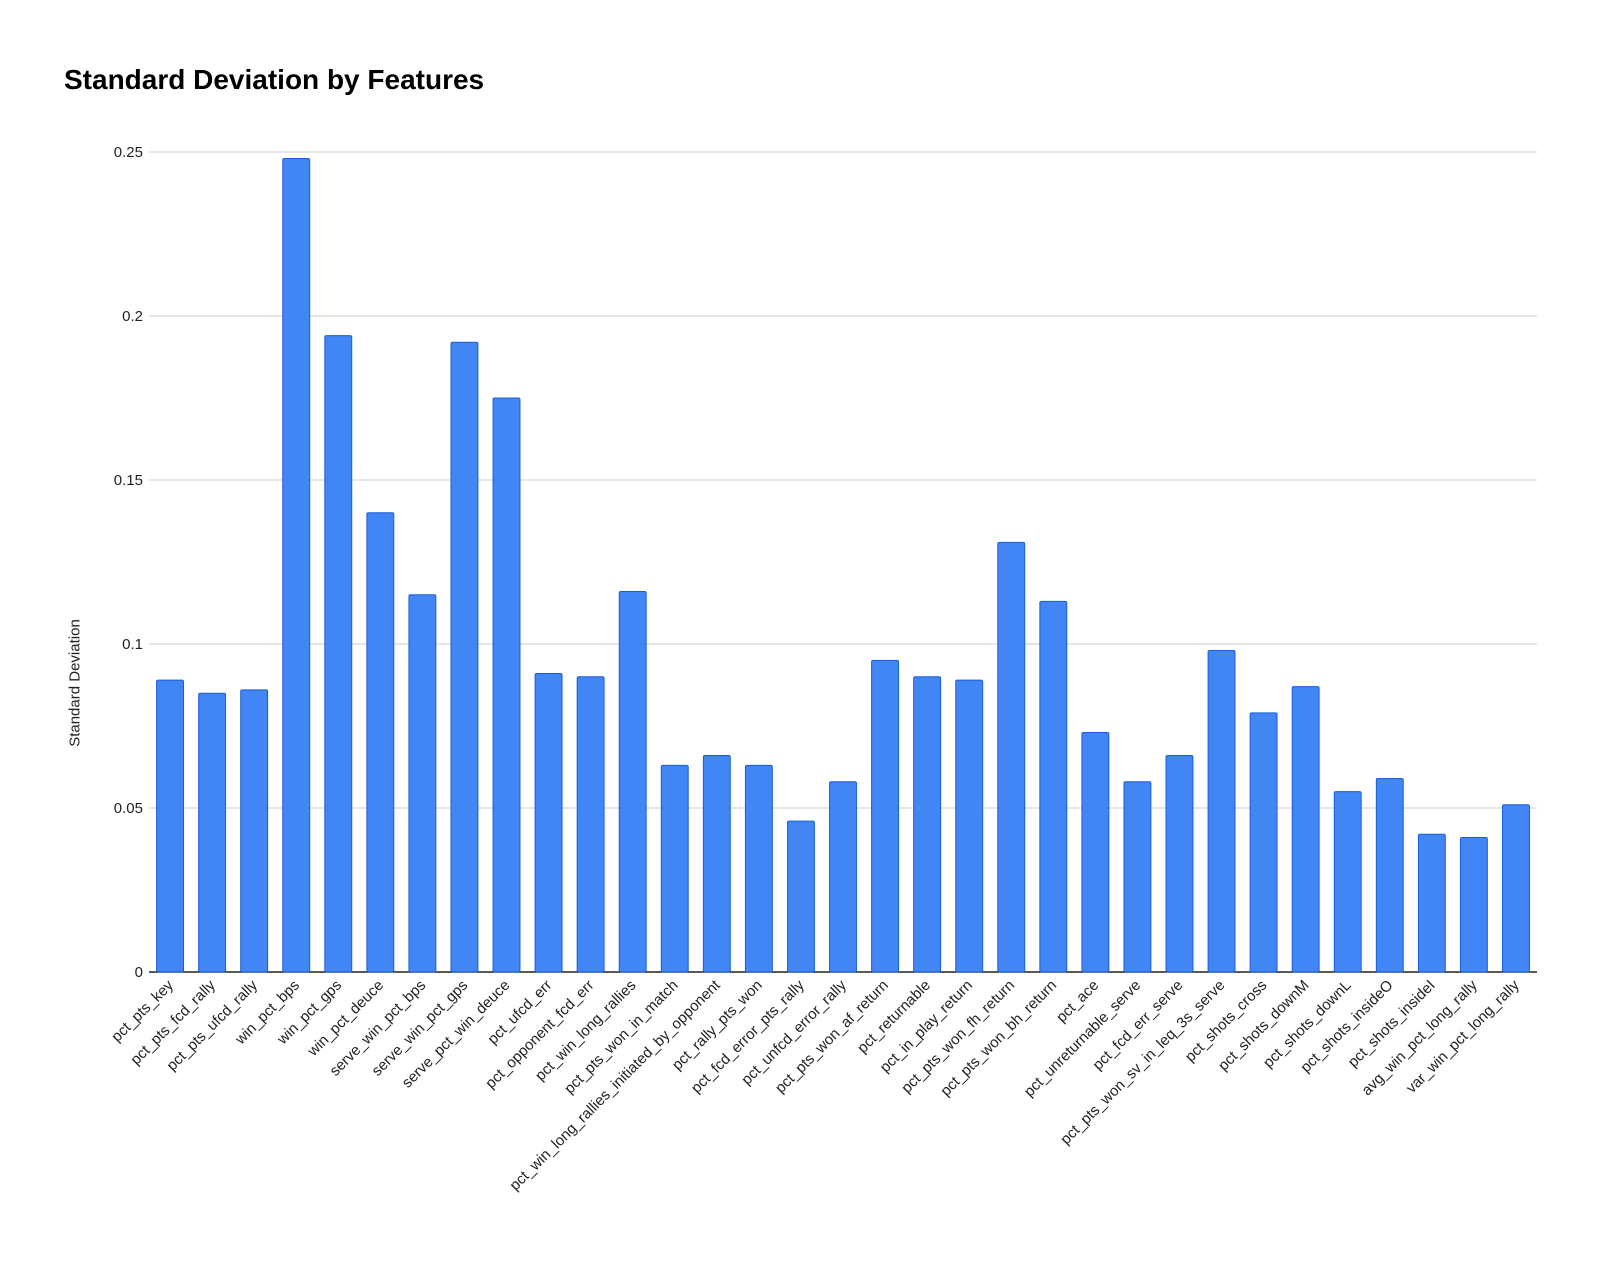 The height and width of the screenshot is (1280, 1600). What do you see at coordinates (128, 808) in the screenshot?
I see `y-tick-label: 0.05` at bounding box center [128, 808].